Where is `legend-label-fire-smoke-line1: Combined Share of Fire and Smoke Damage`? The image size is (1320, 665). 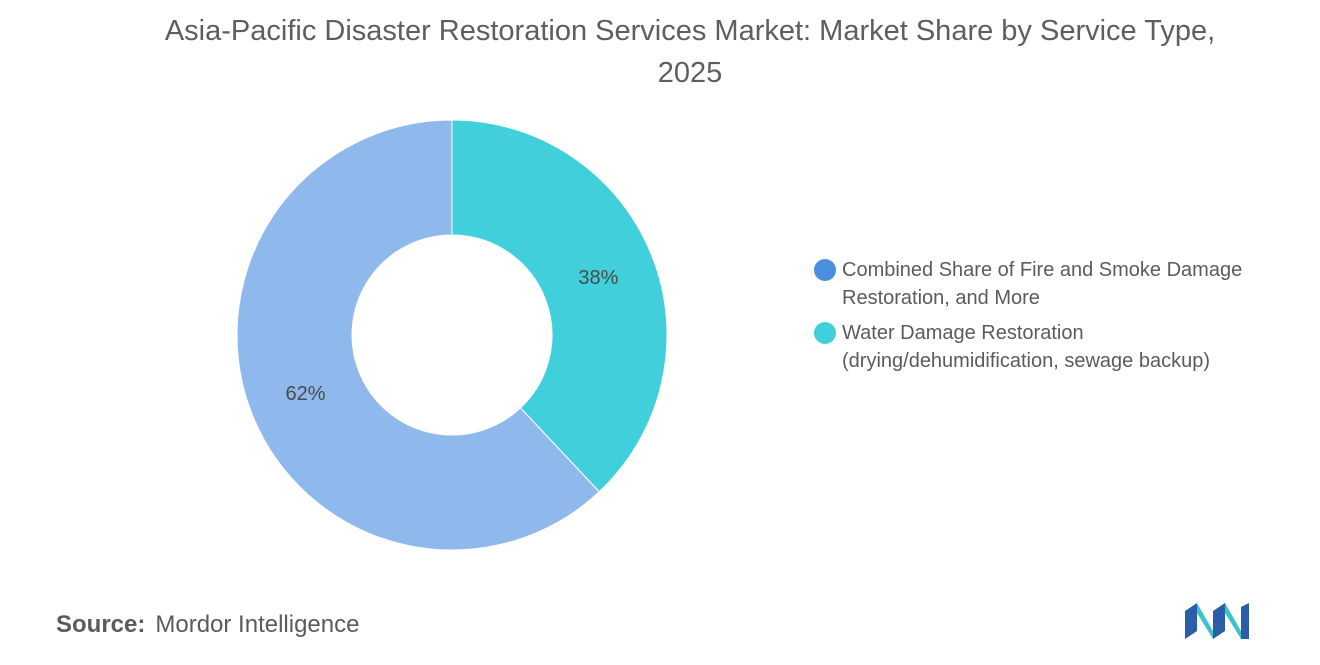 legend-label-fire-smoke-line1: Combined Share of Fire and Smoke Damage is located at coordinates (1042, 270).